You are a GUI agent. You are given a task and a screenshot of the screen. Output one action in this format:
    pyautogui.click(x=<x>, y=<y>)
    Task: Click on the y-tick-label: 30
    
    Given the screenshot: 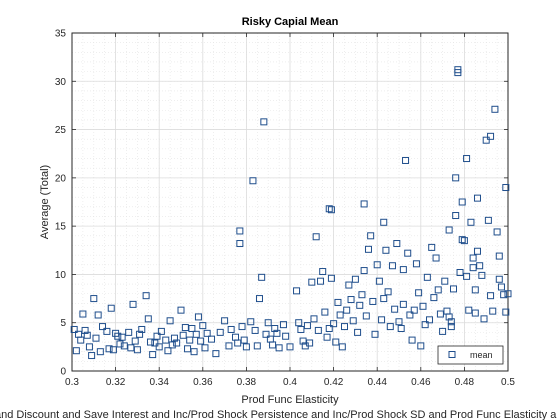 What is the action you would take?
    pyautogui.click(x=61, y=82)
    